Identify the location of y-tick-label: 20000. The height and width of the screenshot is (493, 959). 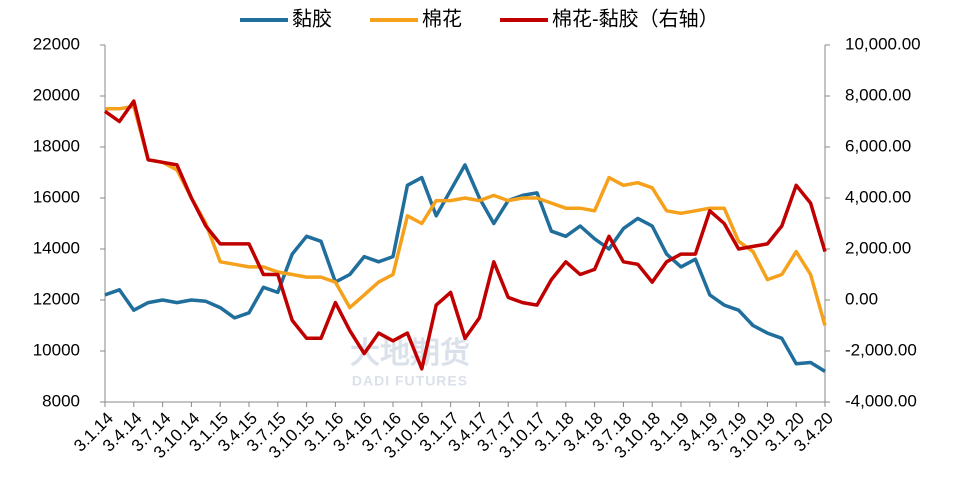
(56, 94).